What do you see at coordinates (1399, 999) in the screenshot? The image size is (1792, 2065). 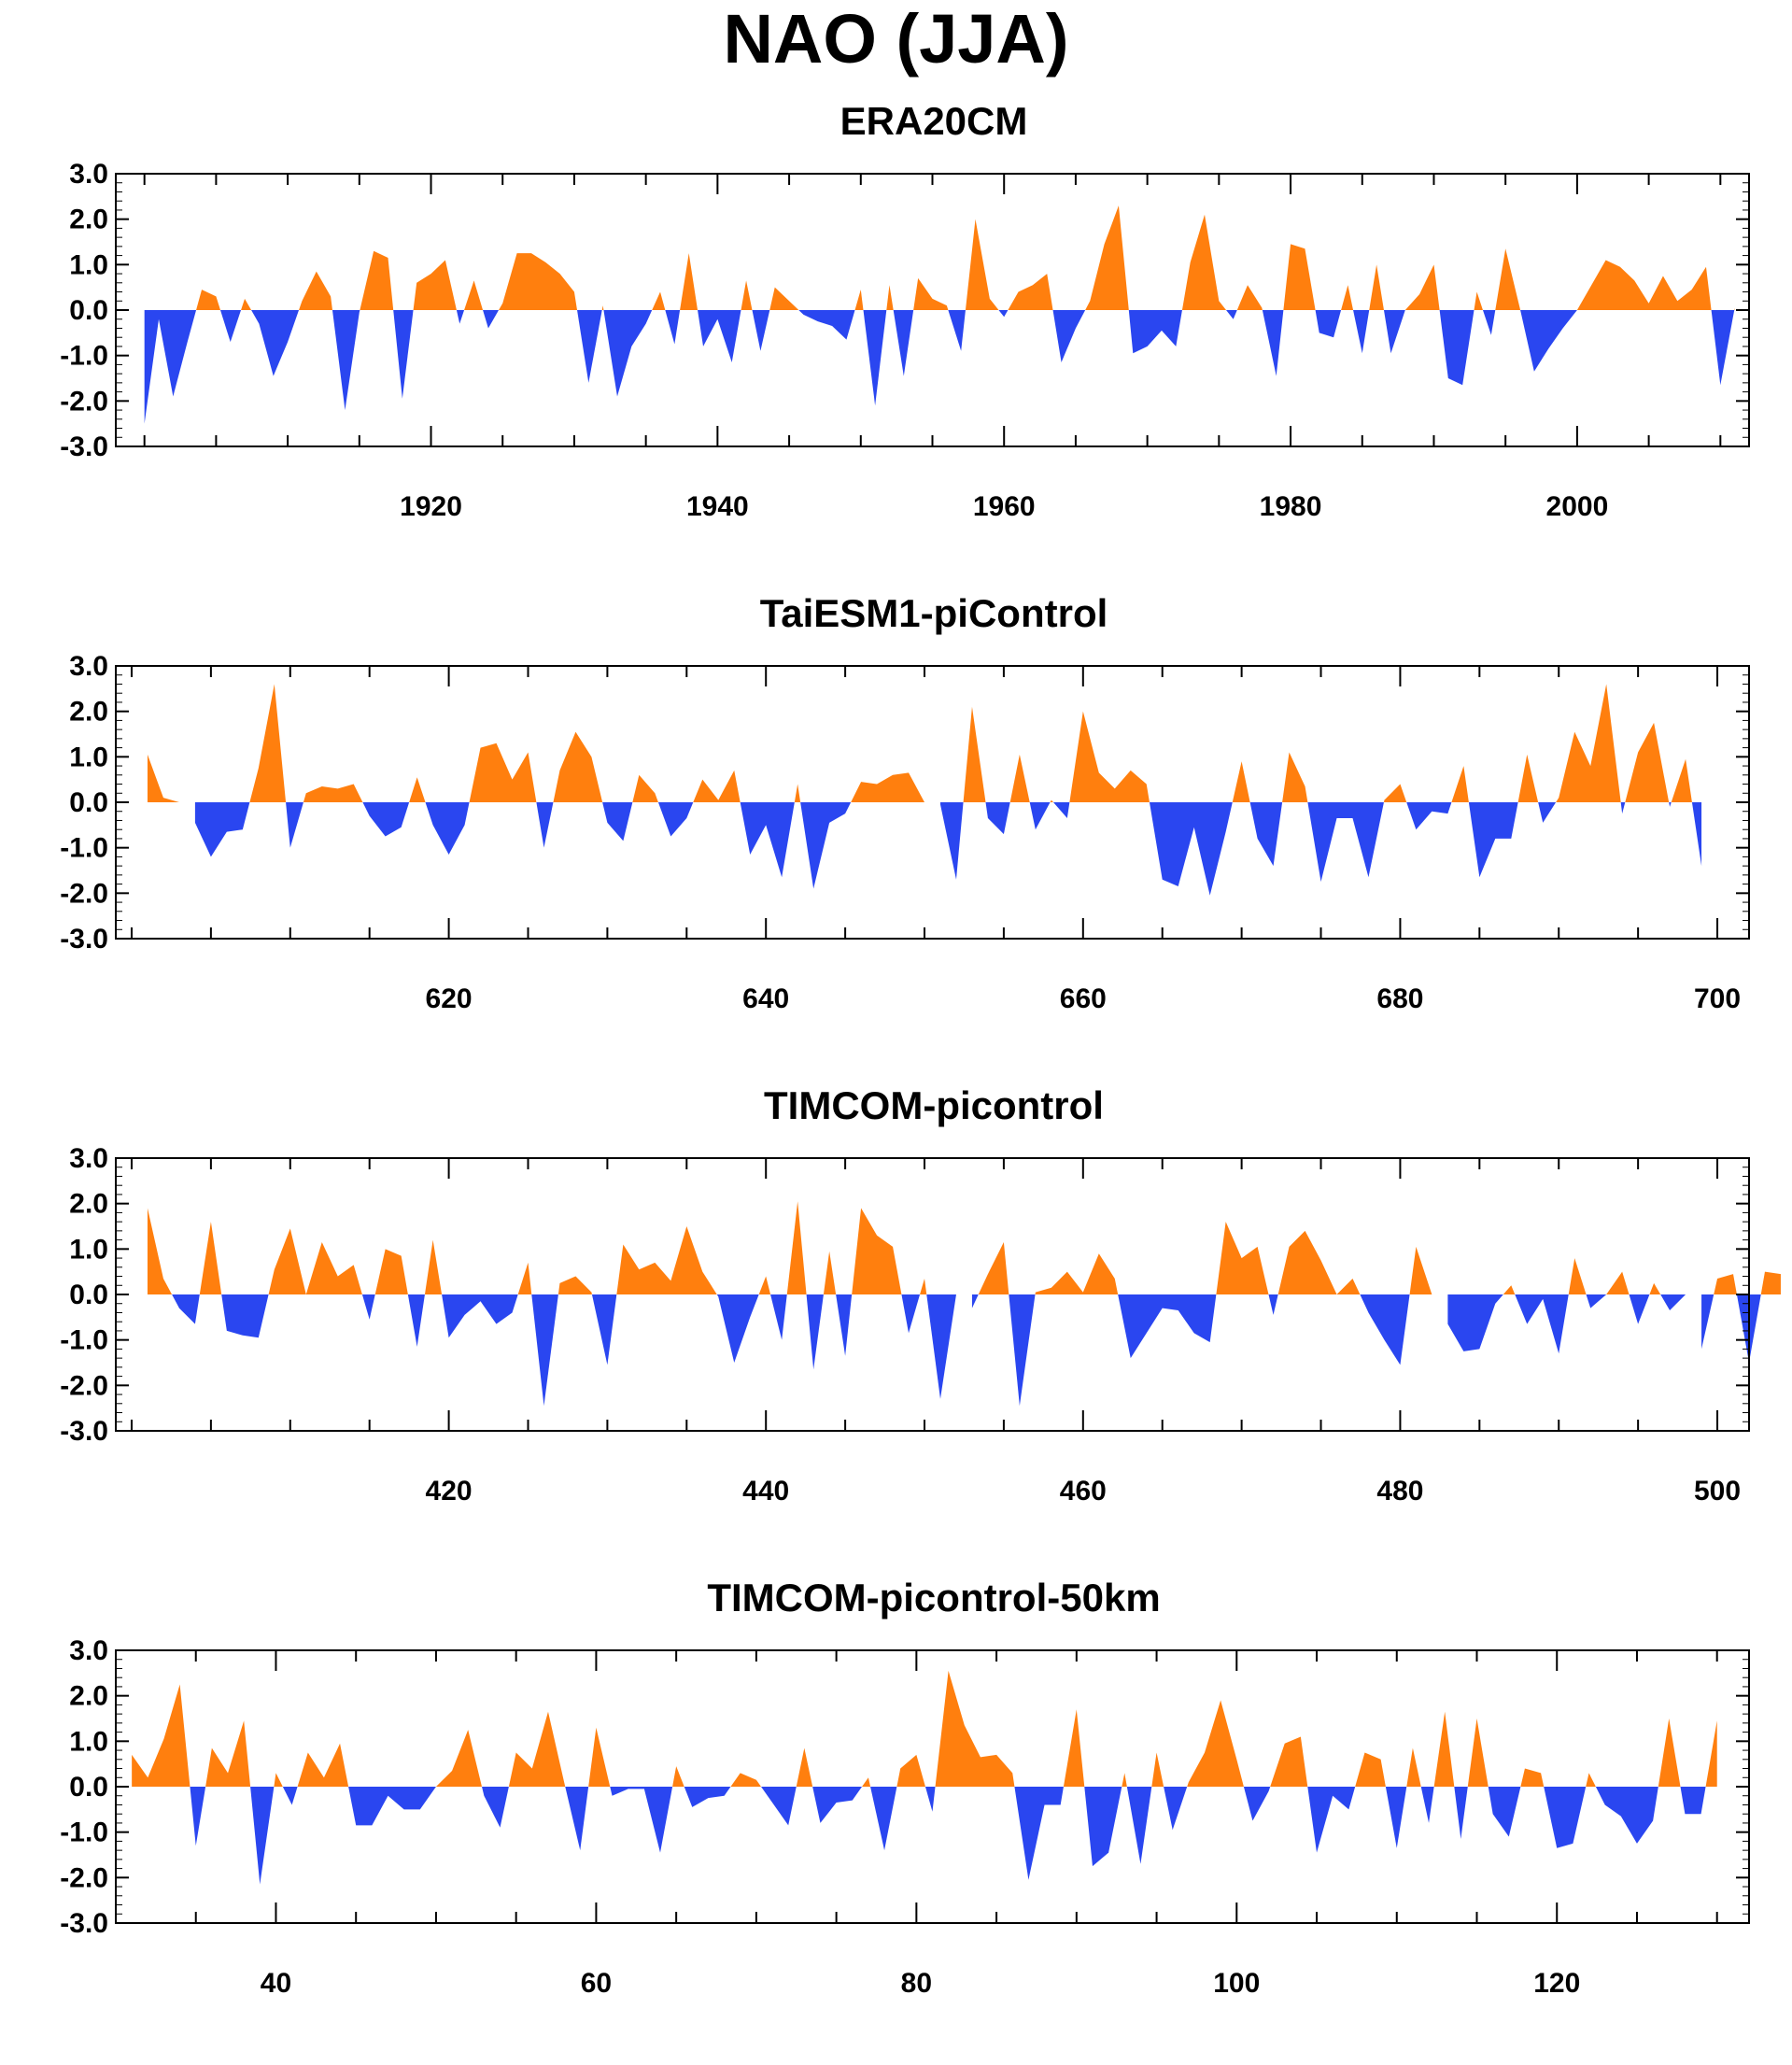 I see `x-tick-label: 680` at bounding box center [1399, 999].